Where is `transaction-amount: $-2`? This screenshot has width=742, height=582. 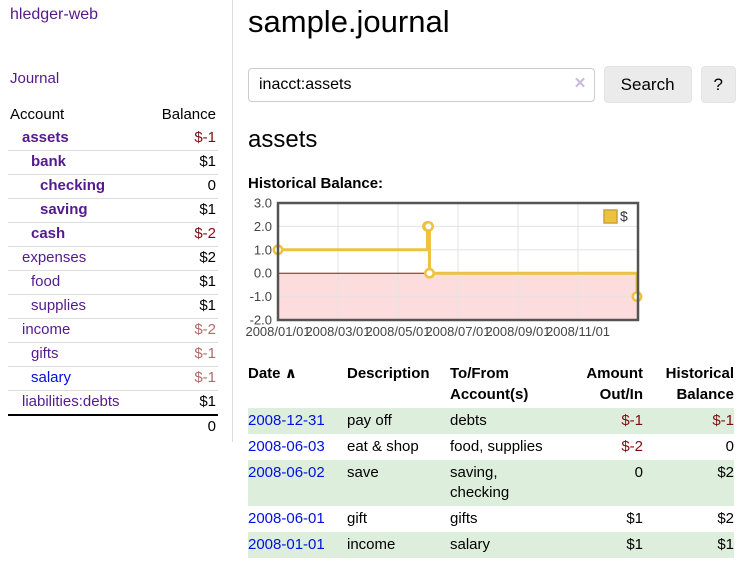 transaction-amount: $-2 is located at coordinates (632, 446).